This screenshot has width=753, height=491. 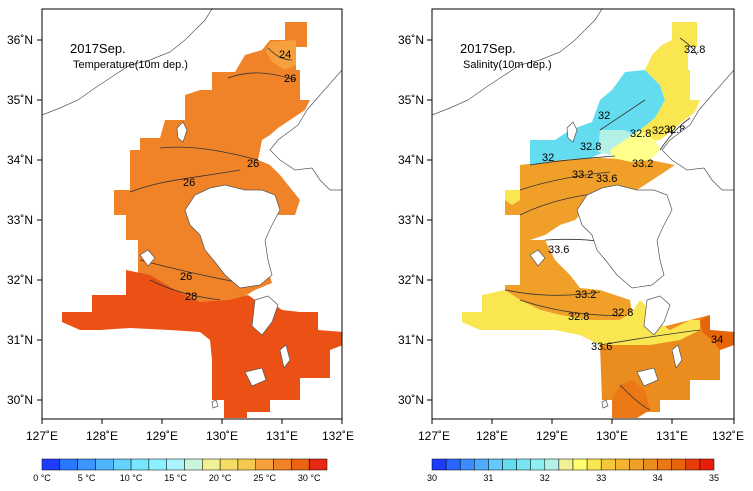 What do you see at coordinates (42, 478) in the screenshot?
I see `colorbar-label: 0 °C` at bounding box center [42, 478].